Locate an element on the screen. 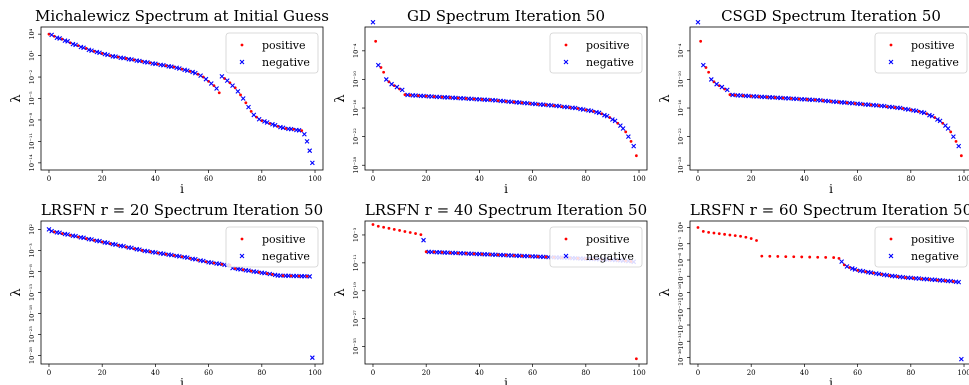  x-tick-label: 60 is located at coordinates (532, 179).